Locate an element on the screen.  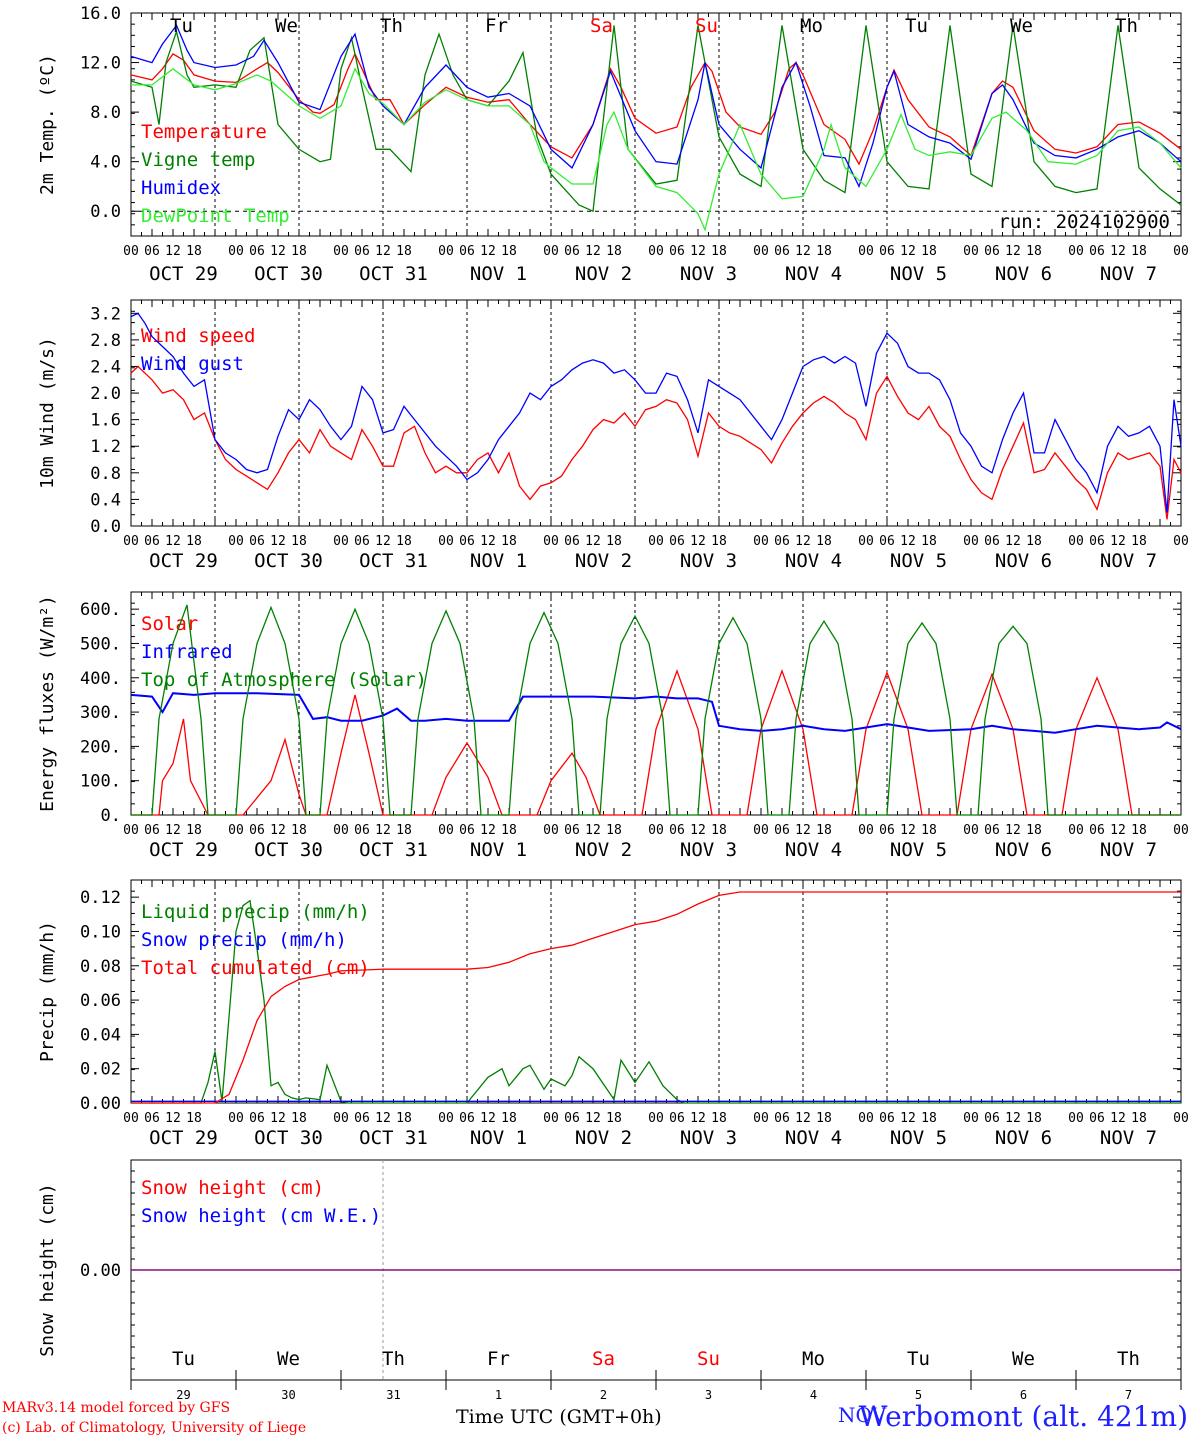
weekday-label: We is located at coordinates (286, 26).